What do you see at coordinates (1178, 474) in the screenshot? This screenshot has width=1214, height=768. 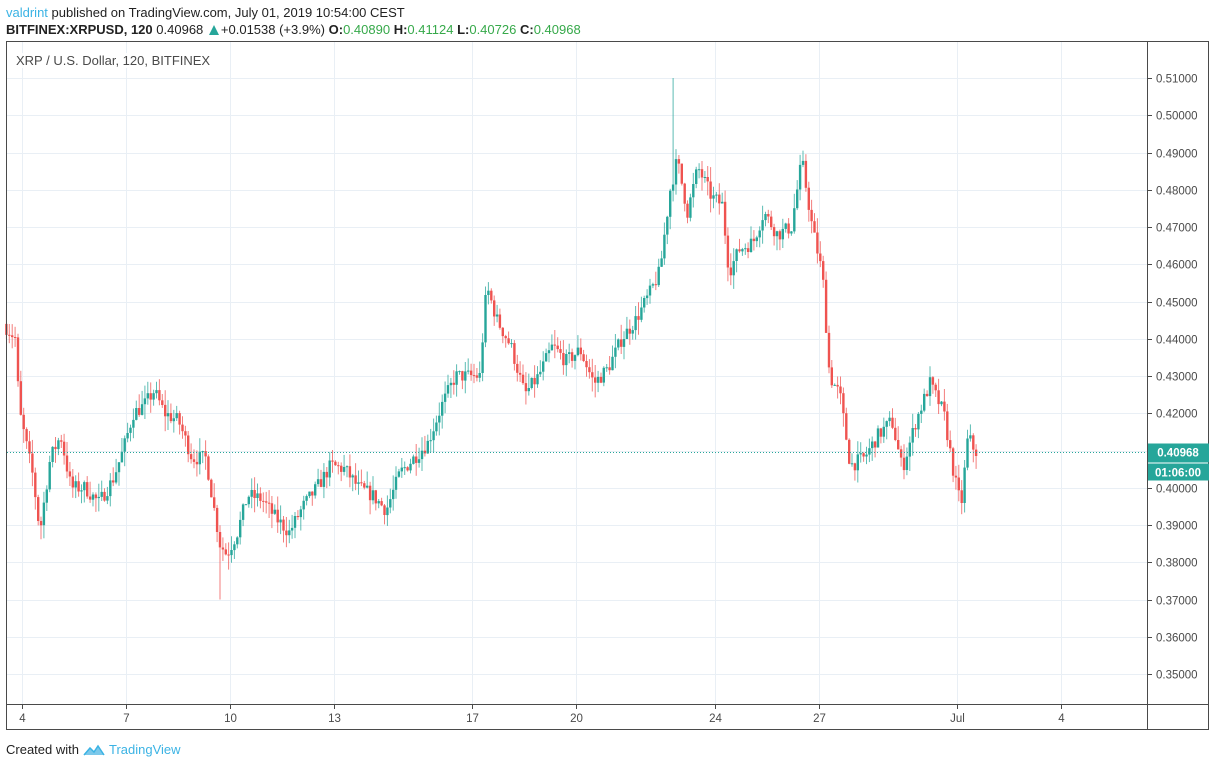 I see `bar-countdown-label: 01:06:00` at bounding box center [1178, 474].